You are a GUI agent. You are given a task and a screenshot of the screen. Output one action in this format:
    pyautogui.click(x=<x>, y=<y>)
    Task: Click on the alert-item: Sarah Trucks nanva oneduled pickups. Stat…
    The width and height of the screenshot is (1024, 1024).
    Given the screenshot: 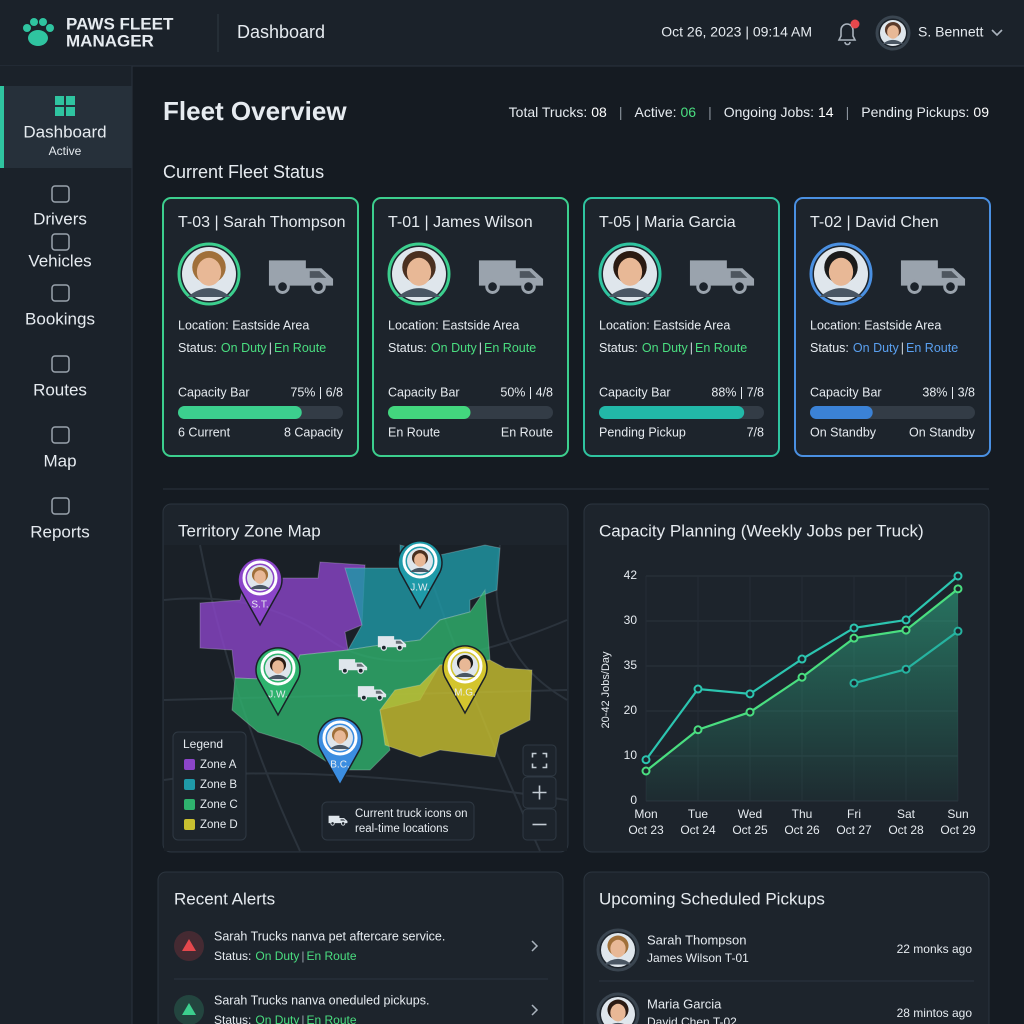 What is the action you would take?
    pyautogui.click(x=356, y=1008)
    